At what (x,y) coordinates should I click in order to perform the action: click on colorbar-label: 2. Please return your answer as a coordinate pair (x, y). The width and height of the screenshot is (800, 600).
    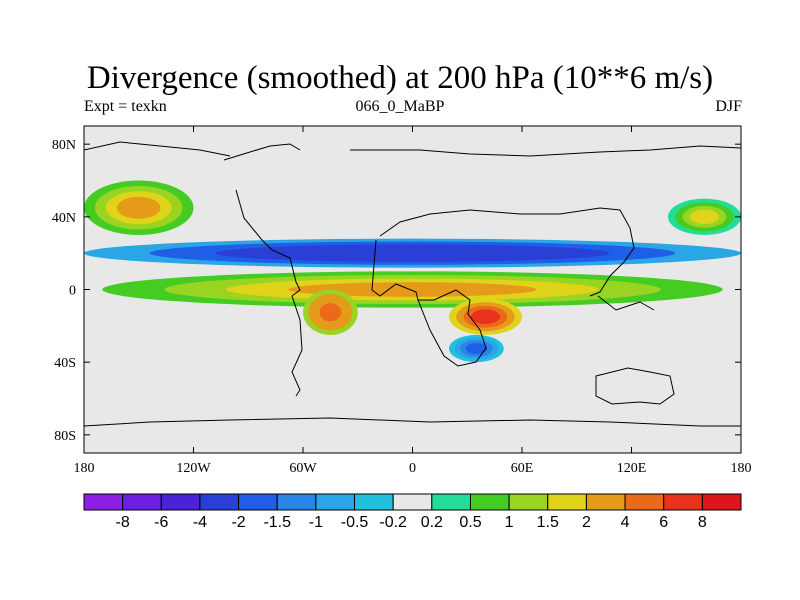
    Looking at the image, I should click on (586, 522).